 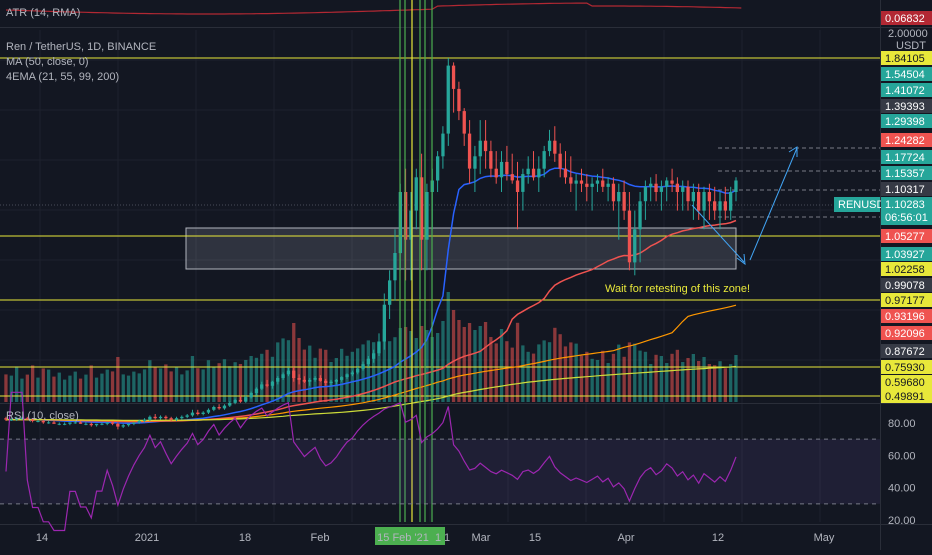 I want to click on time-tick-label: May, so click(x=824, y=538).